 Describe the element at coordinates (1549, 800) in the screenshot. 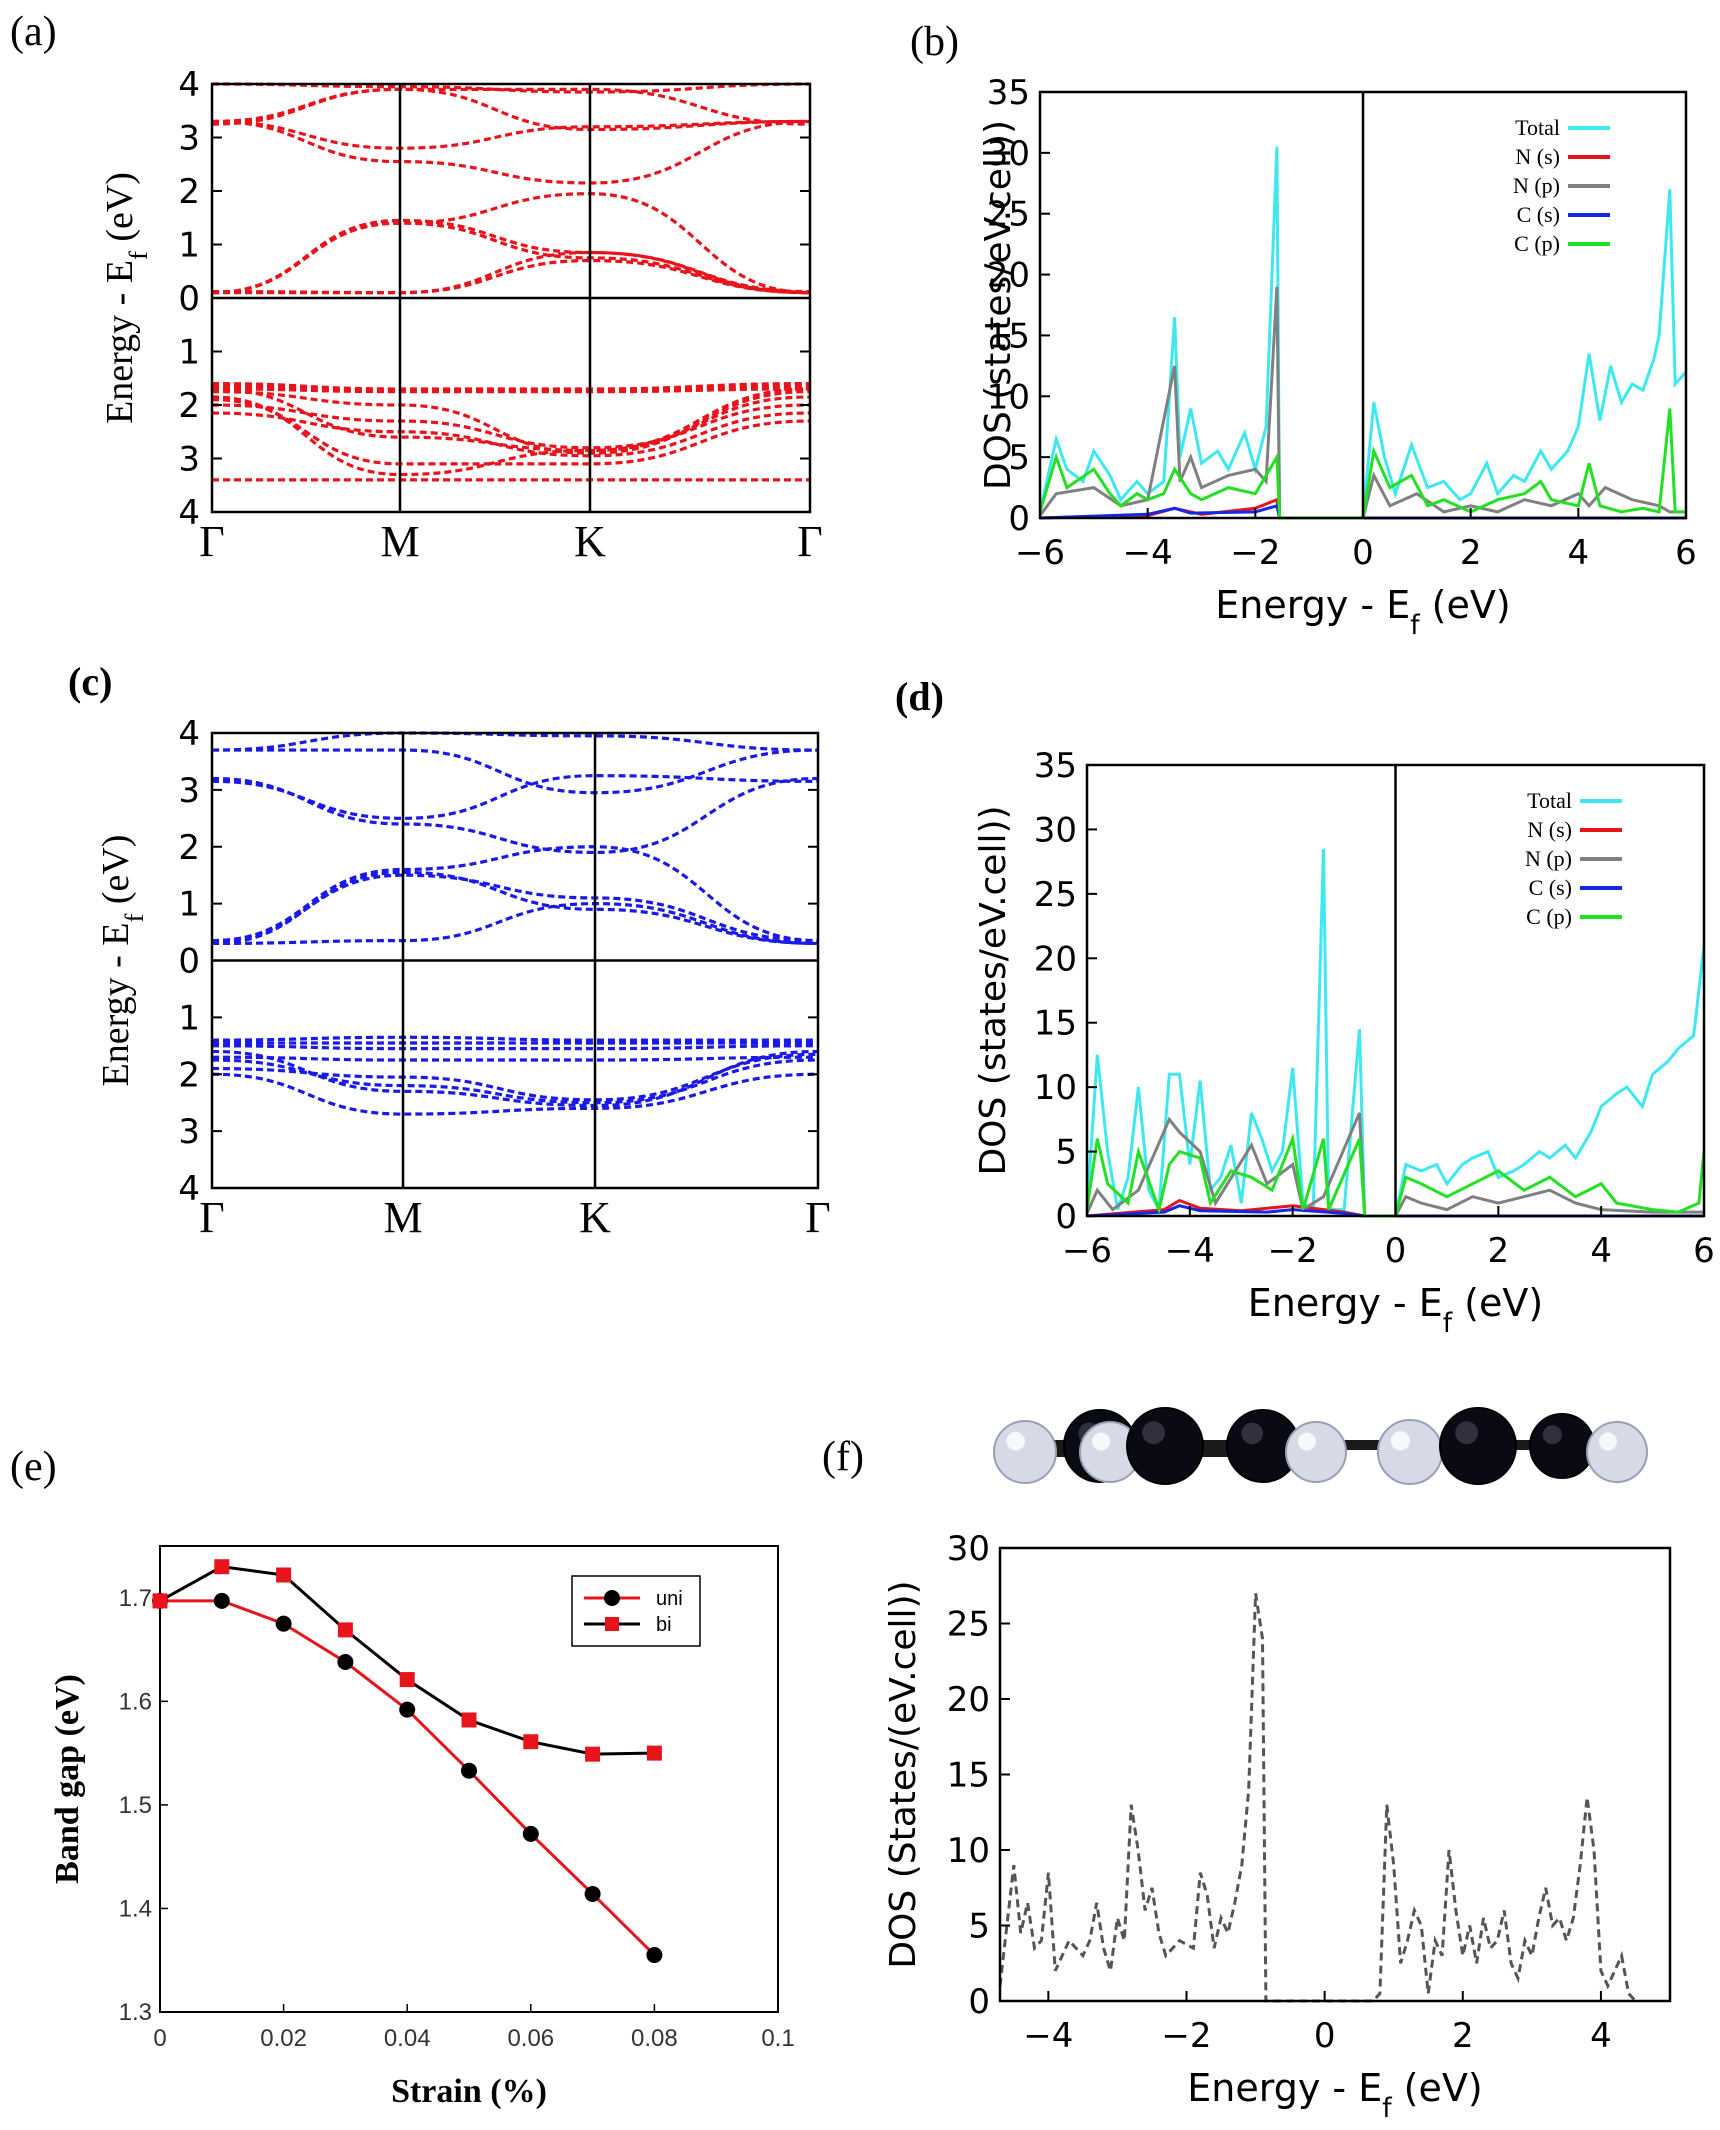

I see `legend-label: Total` at that location.